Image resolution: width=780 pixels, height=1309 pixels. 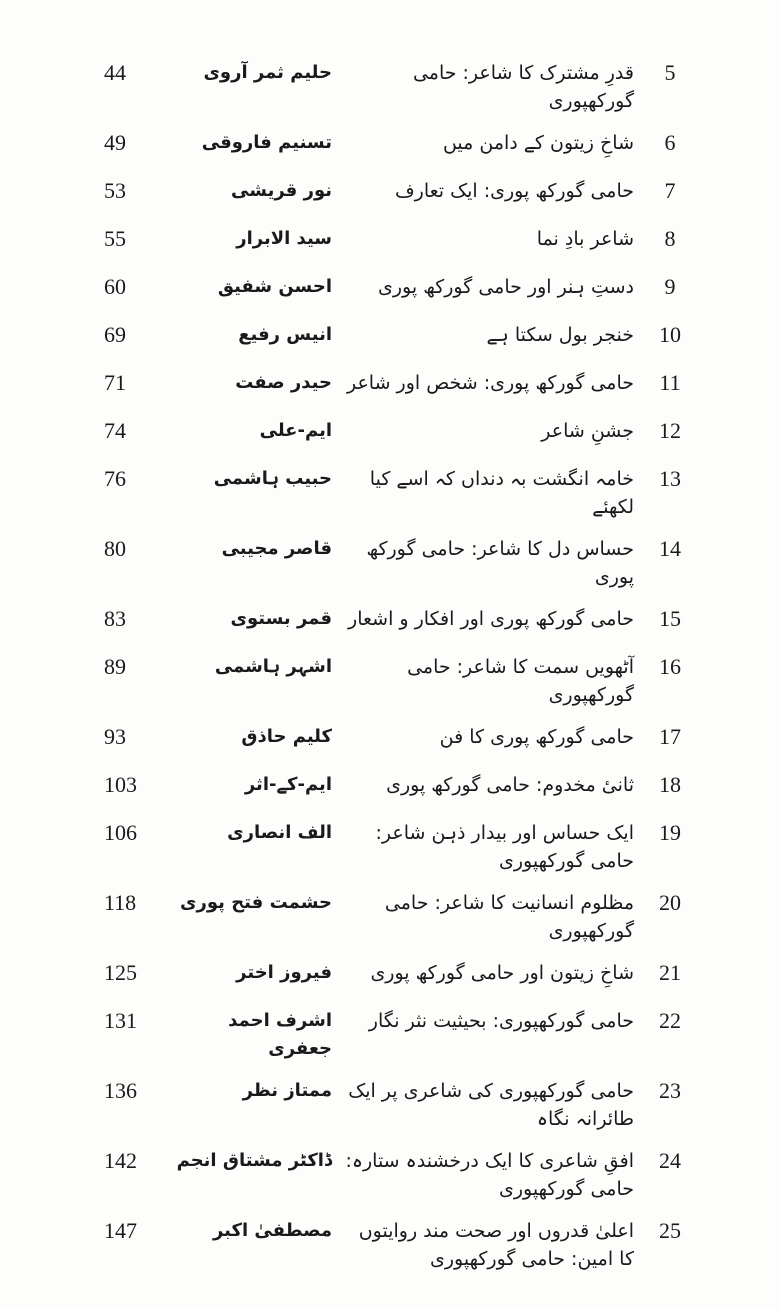 What do you see at coordinates (115, 430) in the screenshot?
I see `entry-page-number: 74` at bounding box center [115, 430].